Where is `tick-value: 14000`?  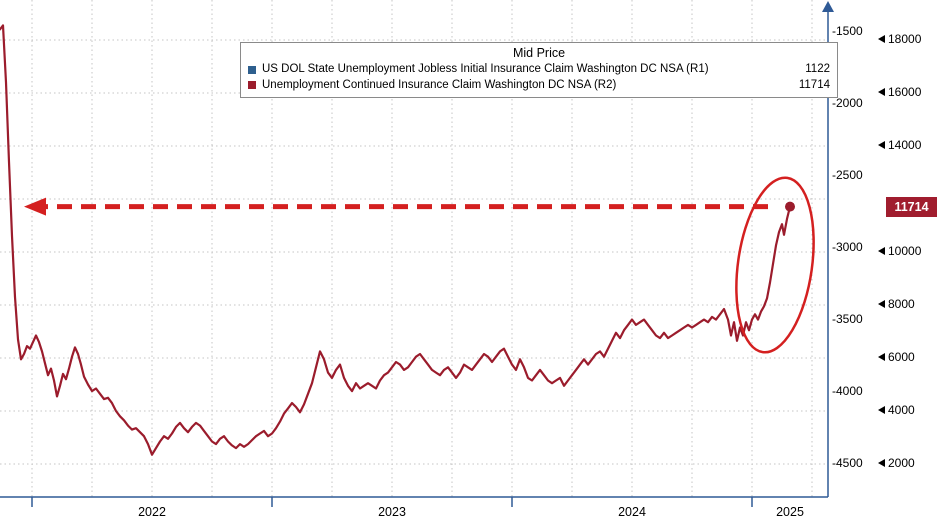 tick-value: 14000 is located at coordinates (905, 145).